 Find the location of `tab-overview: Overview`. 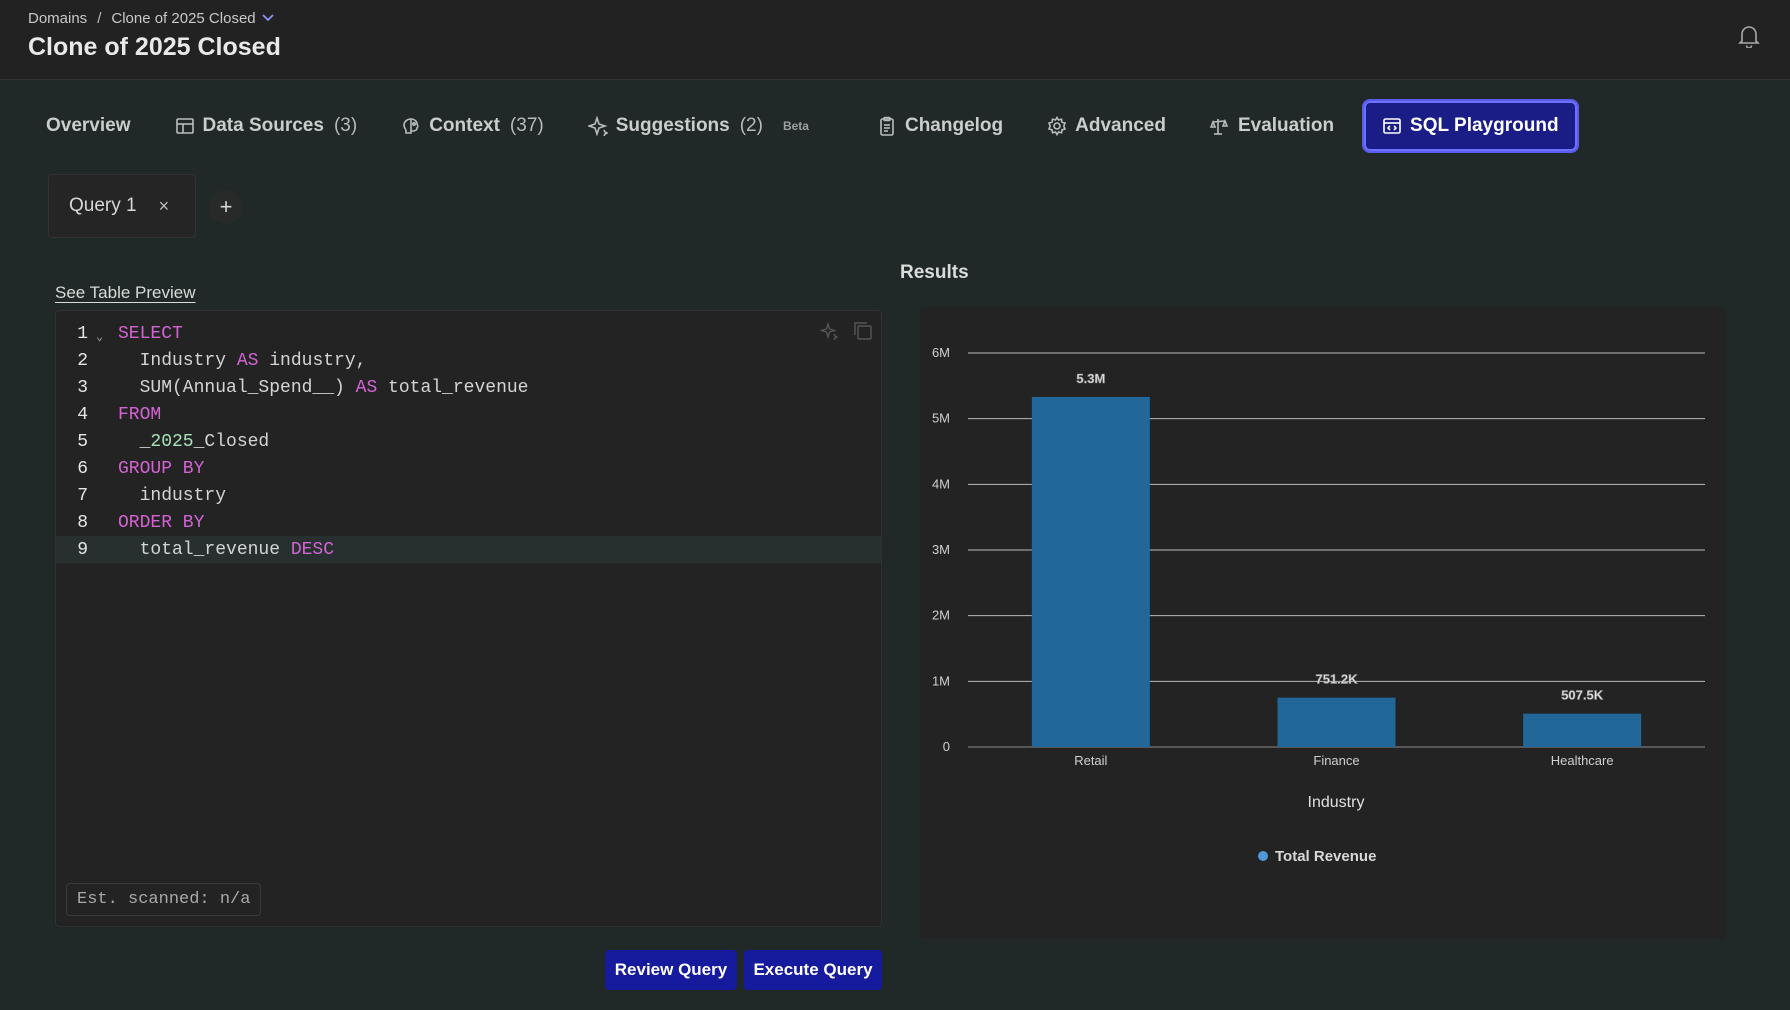

tab-overview: Overview is located at coordinates (88, 126).